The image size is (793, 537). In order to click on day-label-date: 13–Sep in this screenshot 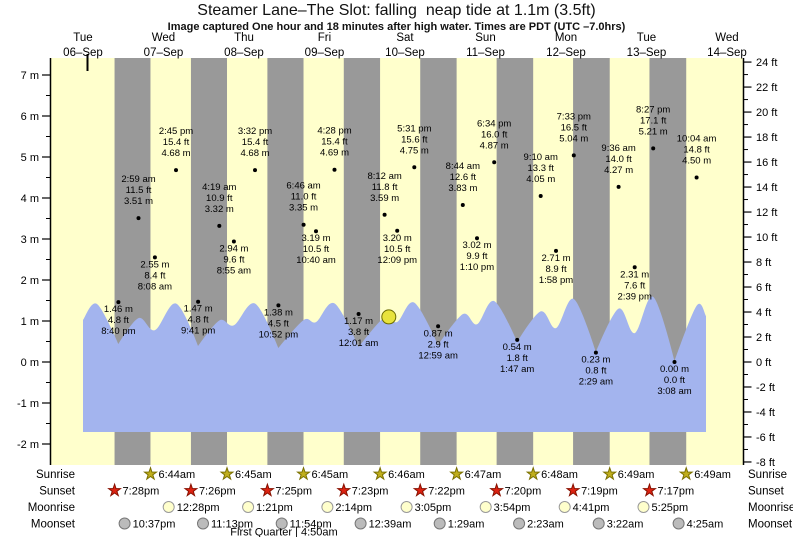, I will do `click(647, 53)`.